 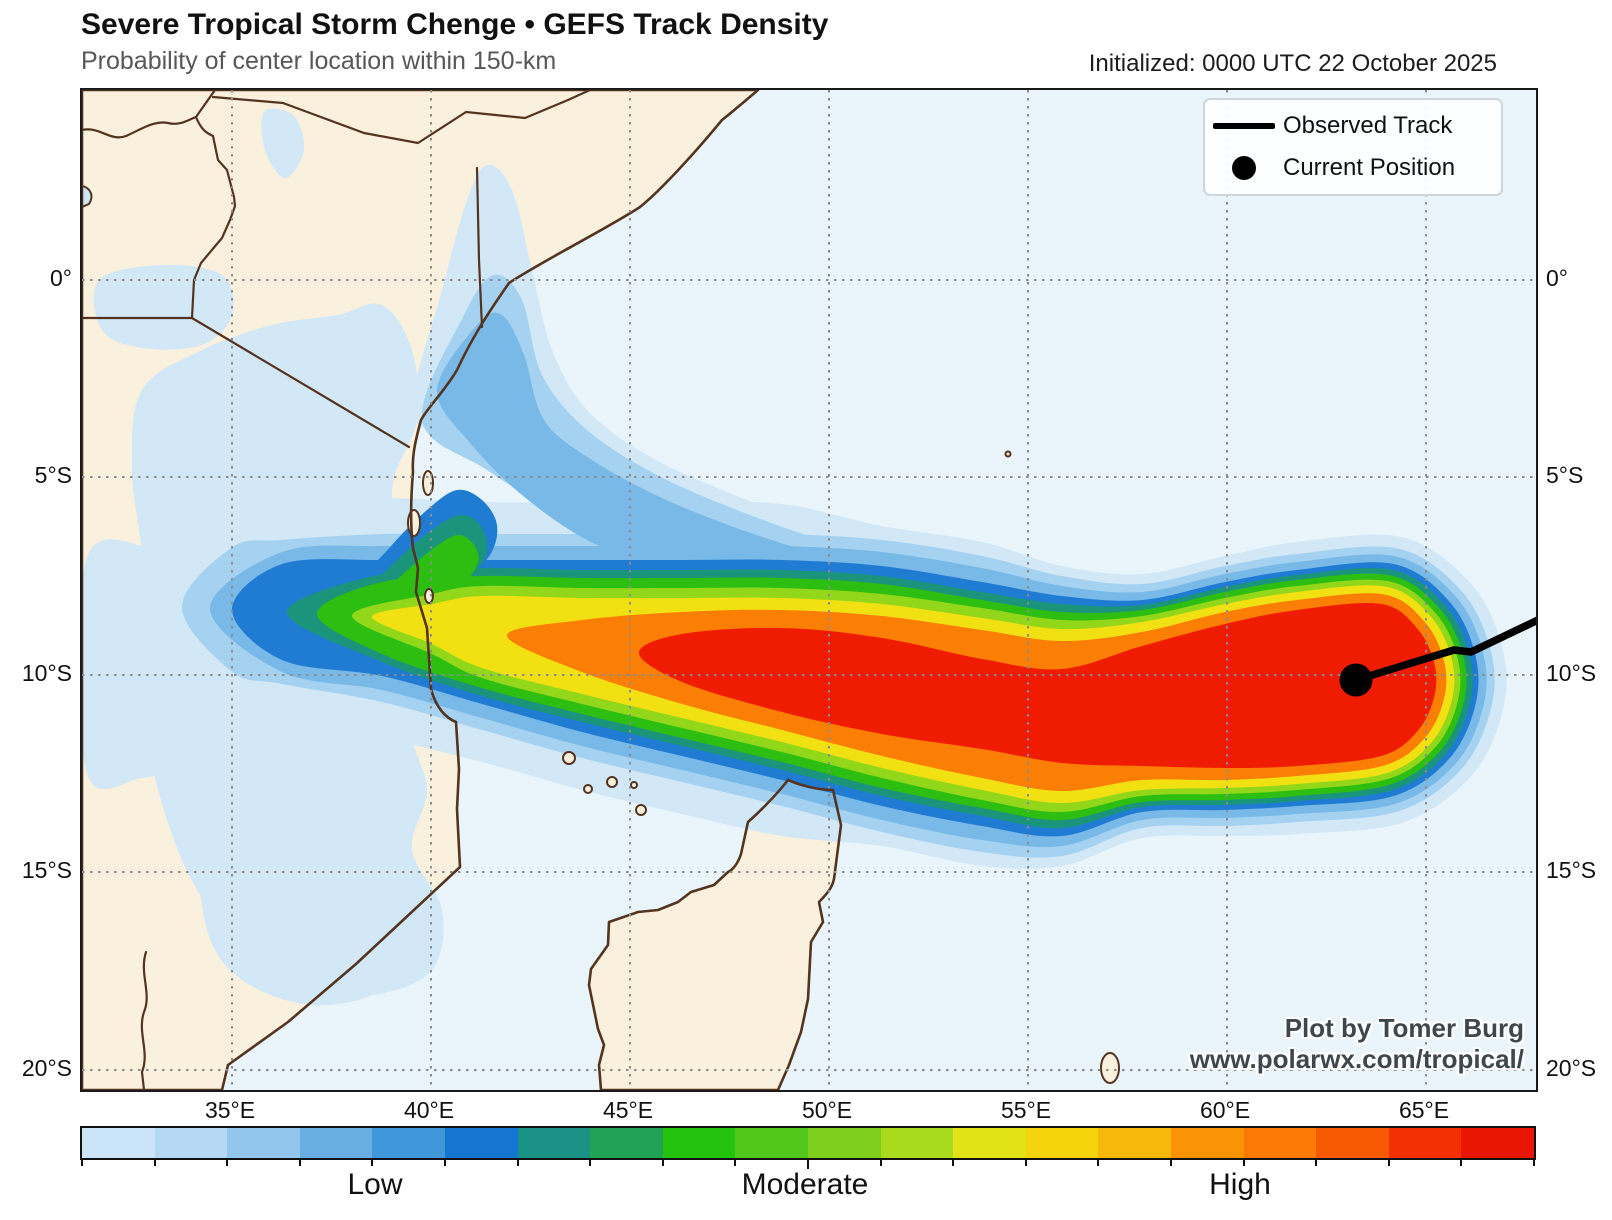 What do you see at coordinates (1424, 1110) in the screenshot?
I see `lon-tick: 65°E` at bounding box center [1424, 1110].